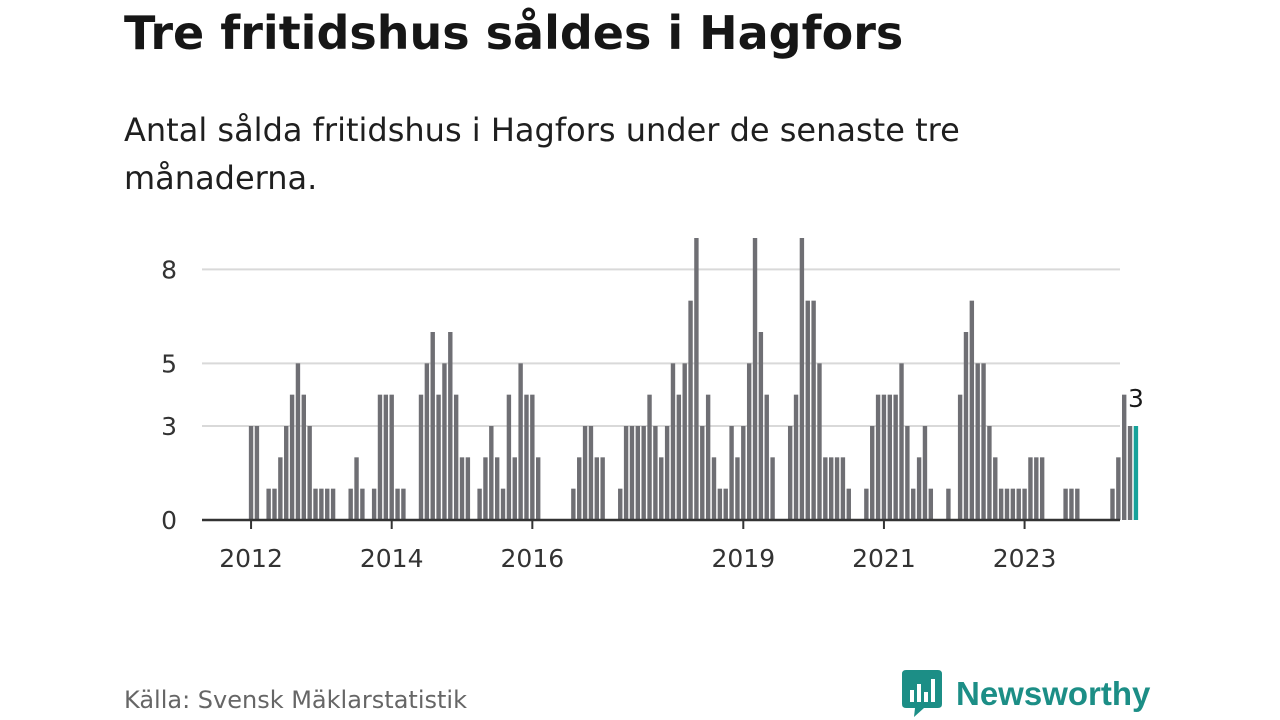 This screenshot has height=720, width=1280. Describe the element at coordinates (295, 700) in the screenshot. I see `source-note: Källa: Svensk Mäklarstatistik` at that location.